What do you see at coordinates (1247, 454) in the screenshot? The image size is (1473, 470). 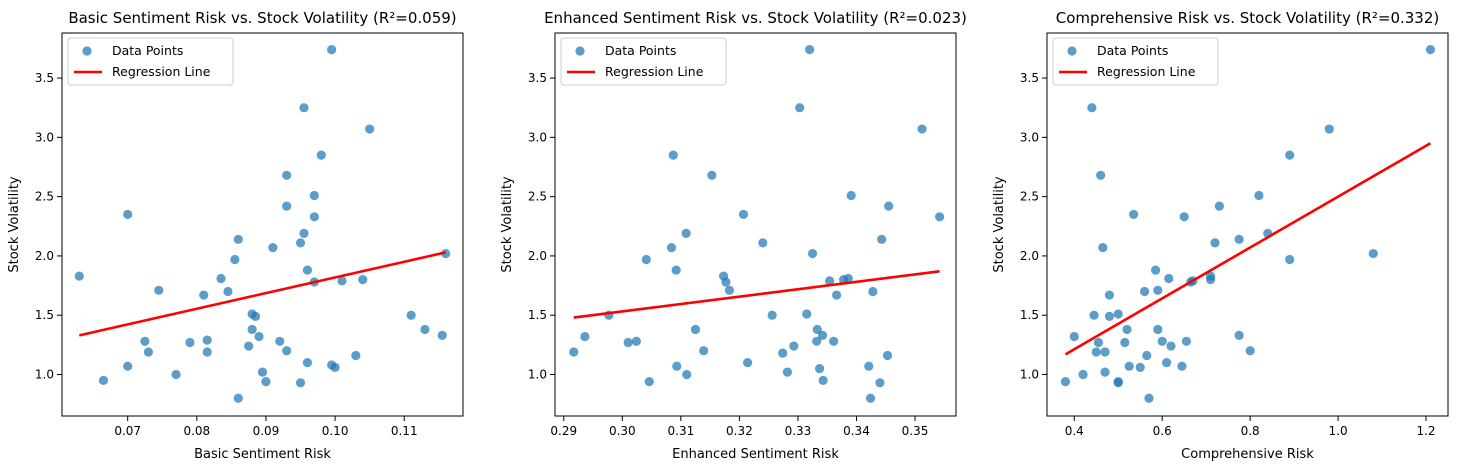 I see `x-axis-label: Comprehensive Risk` at bounding box center [1247, 454].